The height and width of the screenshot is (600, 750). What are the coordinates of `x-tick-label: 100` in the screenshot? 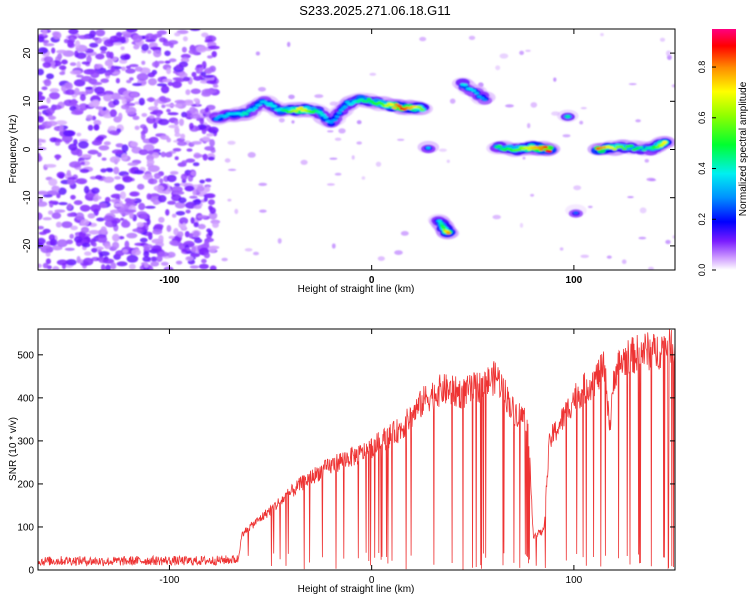 It's located at (574, 580).